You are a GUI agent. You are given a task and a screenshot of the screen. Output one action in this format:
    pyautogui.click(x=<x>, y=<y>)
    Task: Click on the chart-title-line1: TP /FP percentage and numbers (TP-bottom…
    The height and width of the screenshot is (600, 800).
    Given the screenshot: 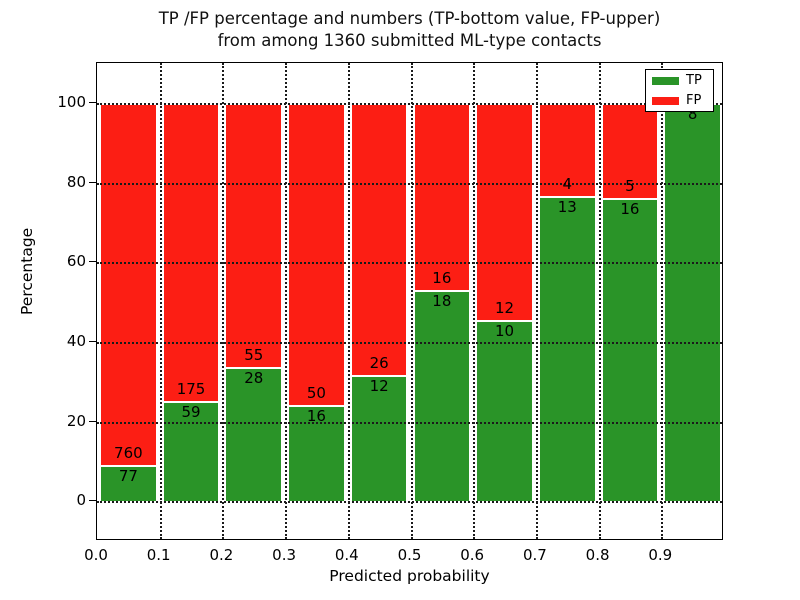 What is the action you would take?
    pyautogui.click(x=409, y=18)
    